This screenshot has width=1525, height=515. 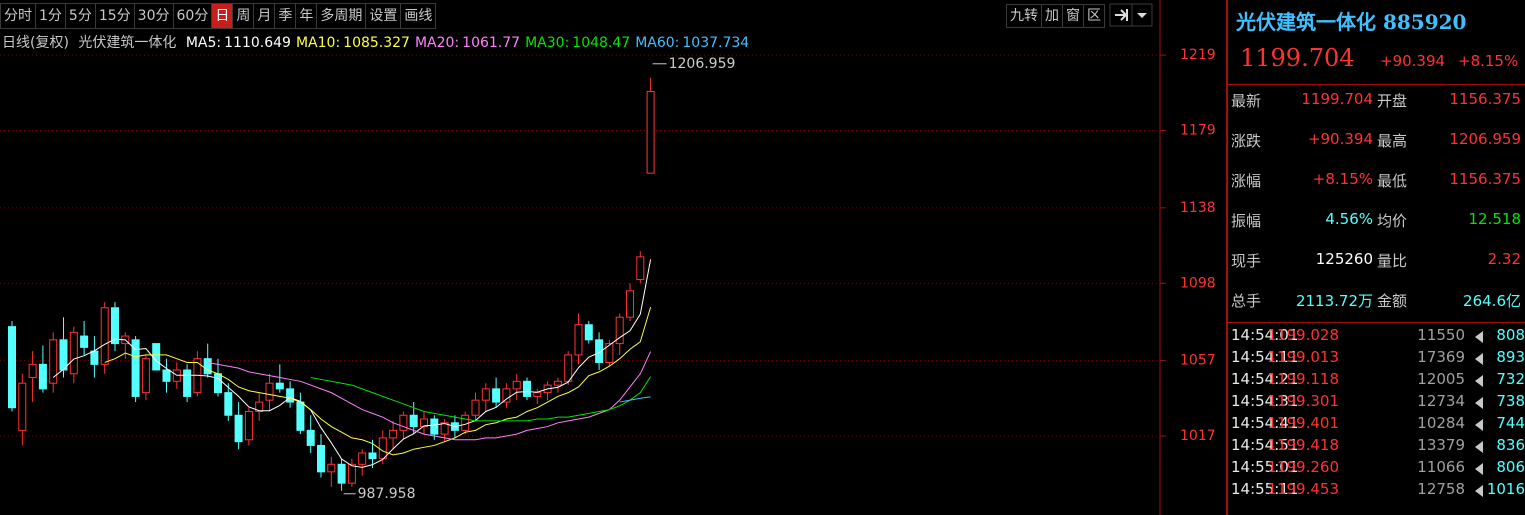 I want to click on y-tick-label: 1057, so click(x=1198, y=361).